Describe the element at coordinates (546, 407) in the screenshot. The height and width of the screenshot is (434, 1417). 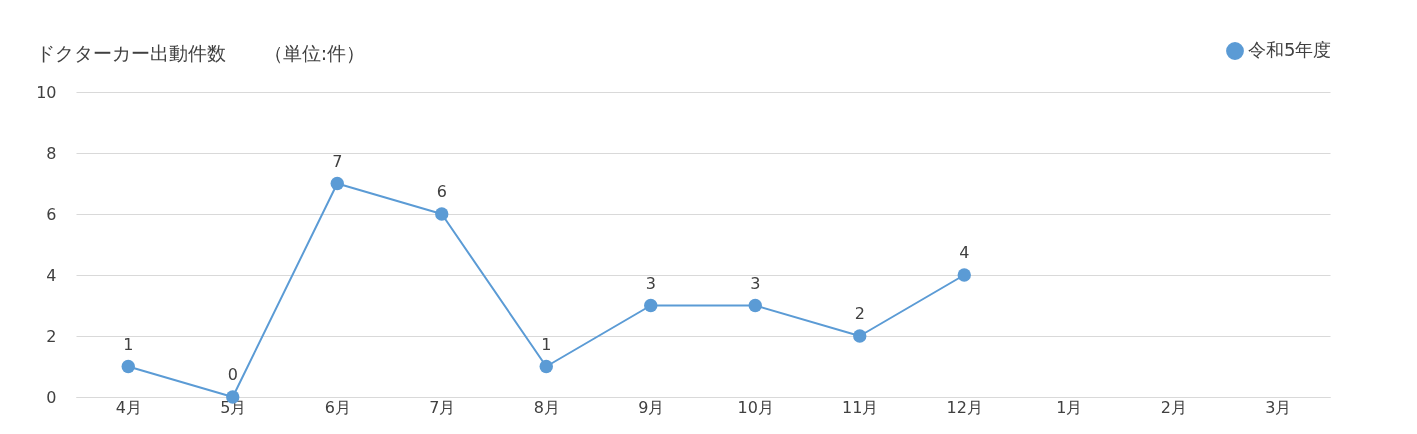
I see `x-tick-label: 8月` at that location.